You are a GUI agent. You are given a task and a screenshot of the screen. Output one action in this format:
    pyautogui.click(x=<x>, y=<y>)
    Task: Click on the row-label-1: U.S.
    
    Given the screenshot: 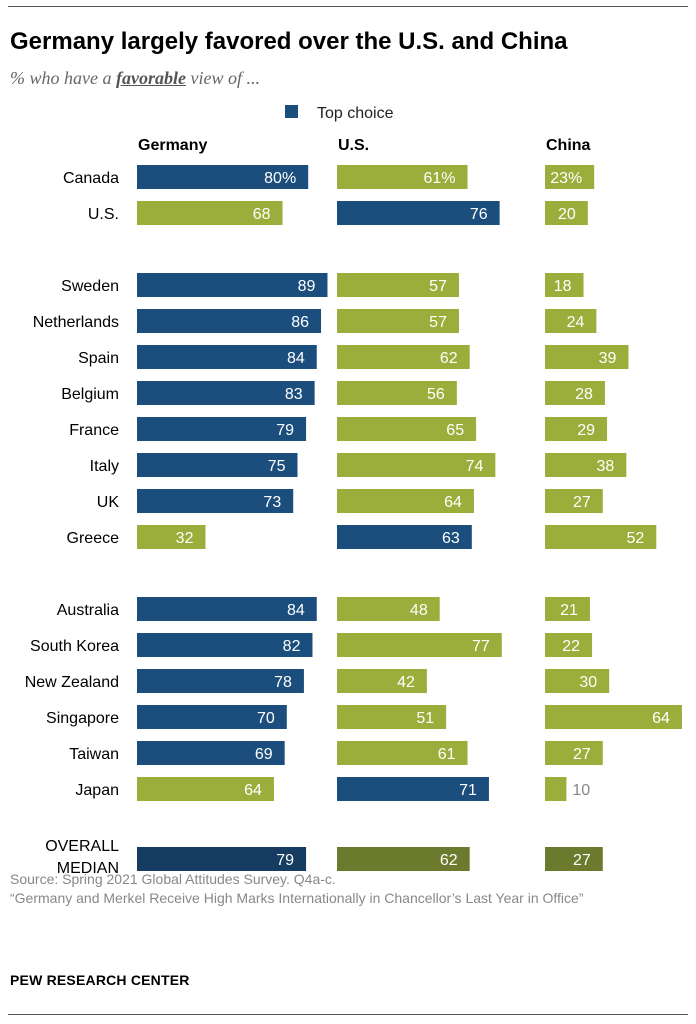 What is the action you would take?
    pyautogui.click(x=103, y=214)
    